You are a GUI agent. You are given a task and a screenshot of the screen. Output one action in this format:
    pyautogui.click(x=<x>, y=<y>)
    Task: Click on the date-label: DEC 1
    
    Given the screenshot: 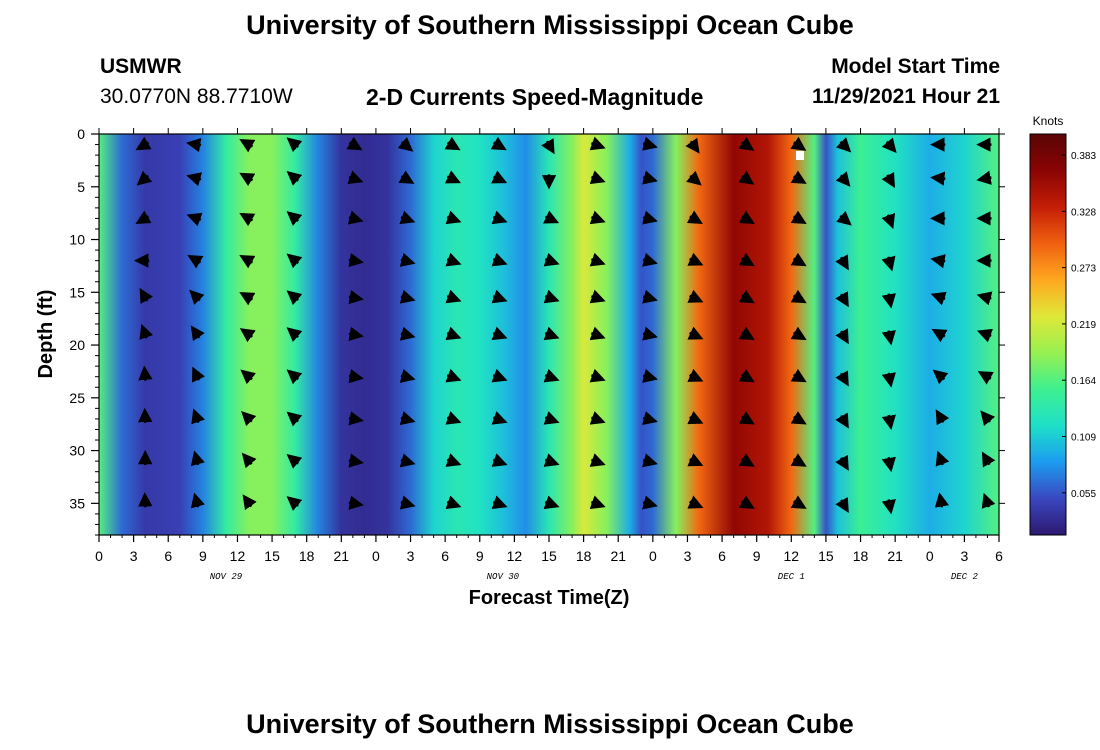 What is the action you would take?
    pyautogui.click(x=791, y=577)
    